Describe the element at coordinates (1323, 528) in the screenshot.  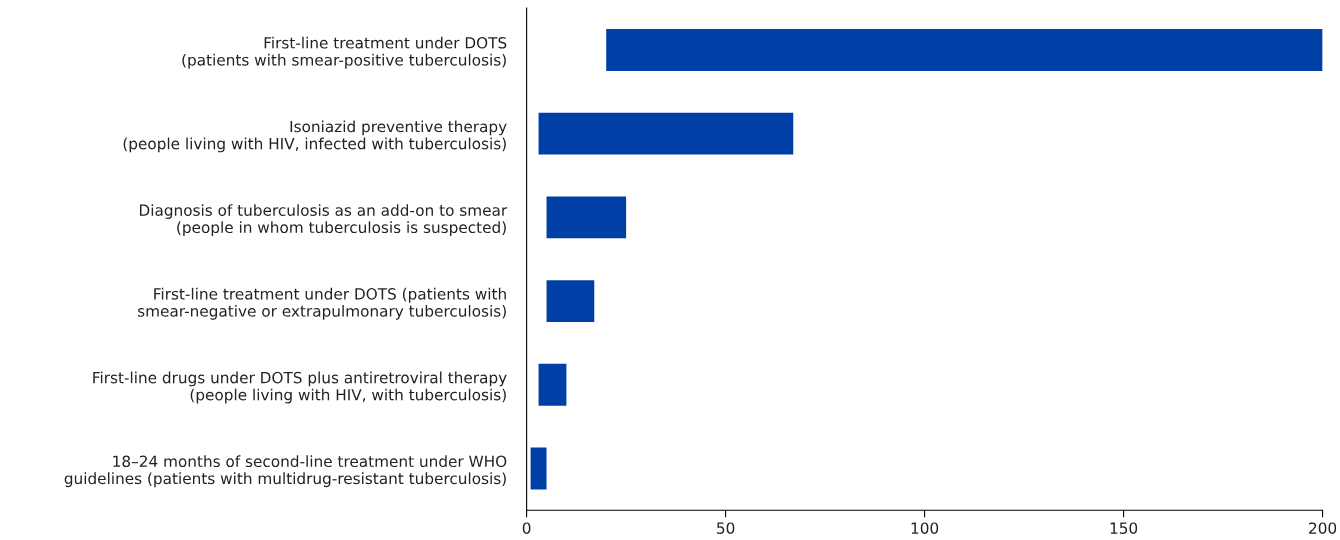
I see `x-tick-label: 200` at that location.